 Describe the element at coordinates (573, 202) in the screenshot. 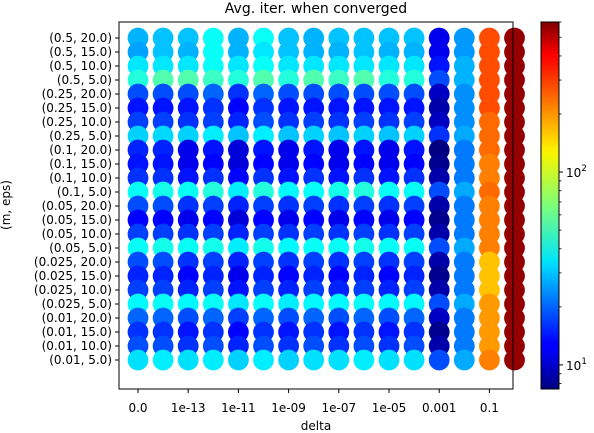

I see `colorbar-ticks: 10¹ 10²` at that location.